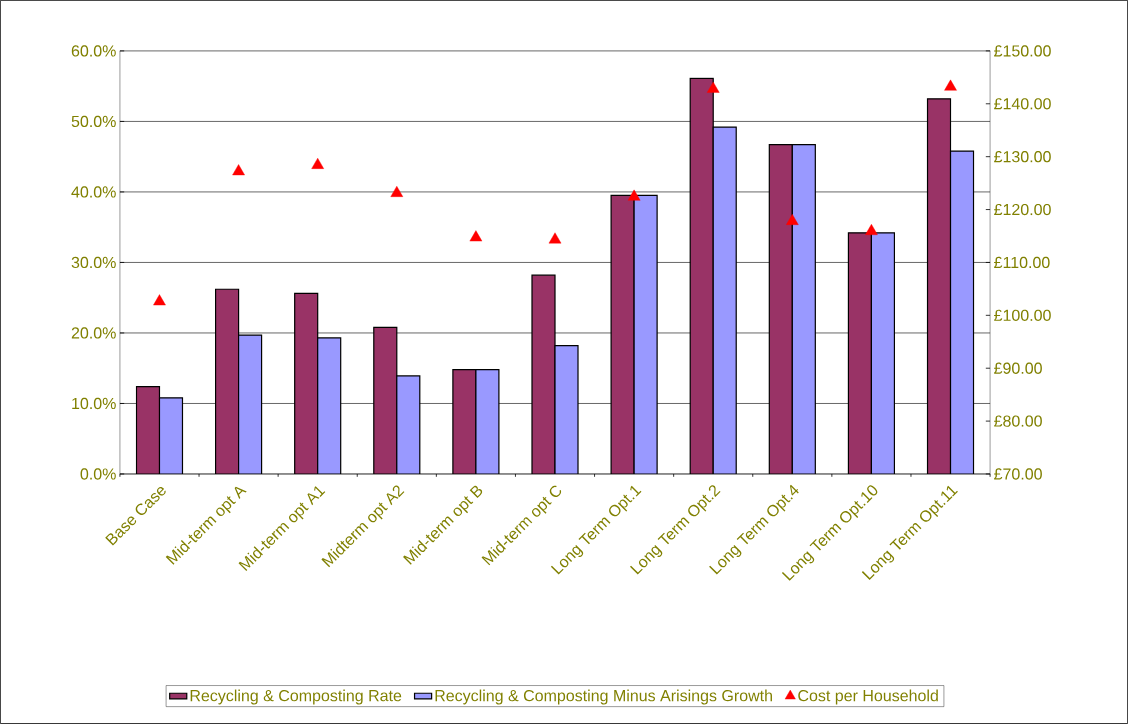 The height and width of the screenshot is (724, 1128). I want to click on y-tick-label: 0.0%, so click(98, 474).